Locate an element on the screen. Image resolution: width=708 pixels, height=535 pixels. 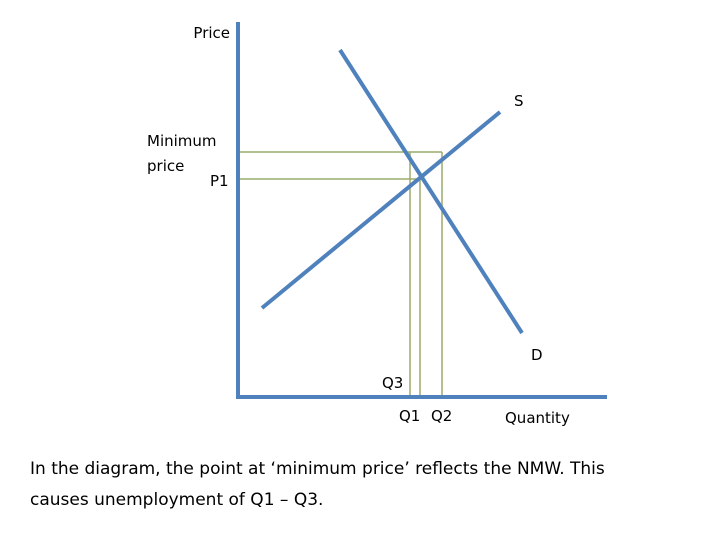
min-price-label: price is located at coordinates (165, 166).